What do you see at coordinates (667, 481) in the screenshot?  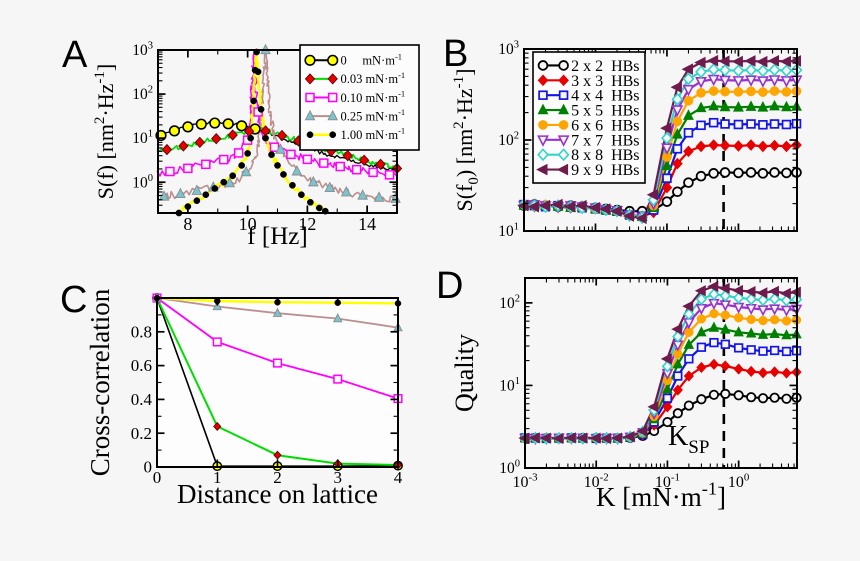 I see `svg-text: 10⁻¹` at bounding box center [667, 481].